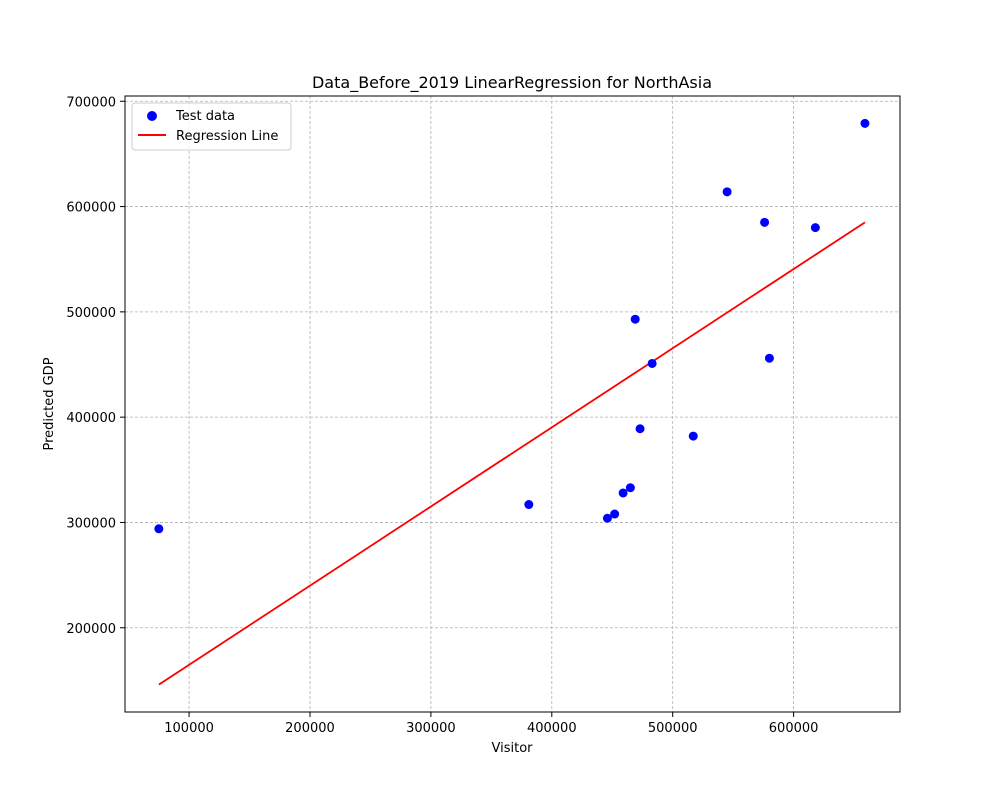 The width and height of the screenshot is (1000, 800). What do you see at coordinates (794, 728) in the screenshot?
I see `x-tick-label: 600000` at bounding box center [794, 728].